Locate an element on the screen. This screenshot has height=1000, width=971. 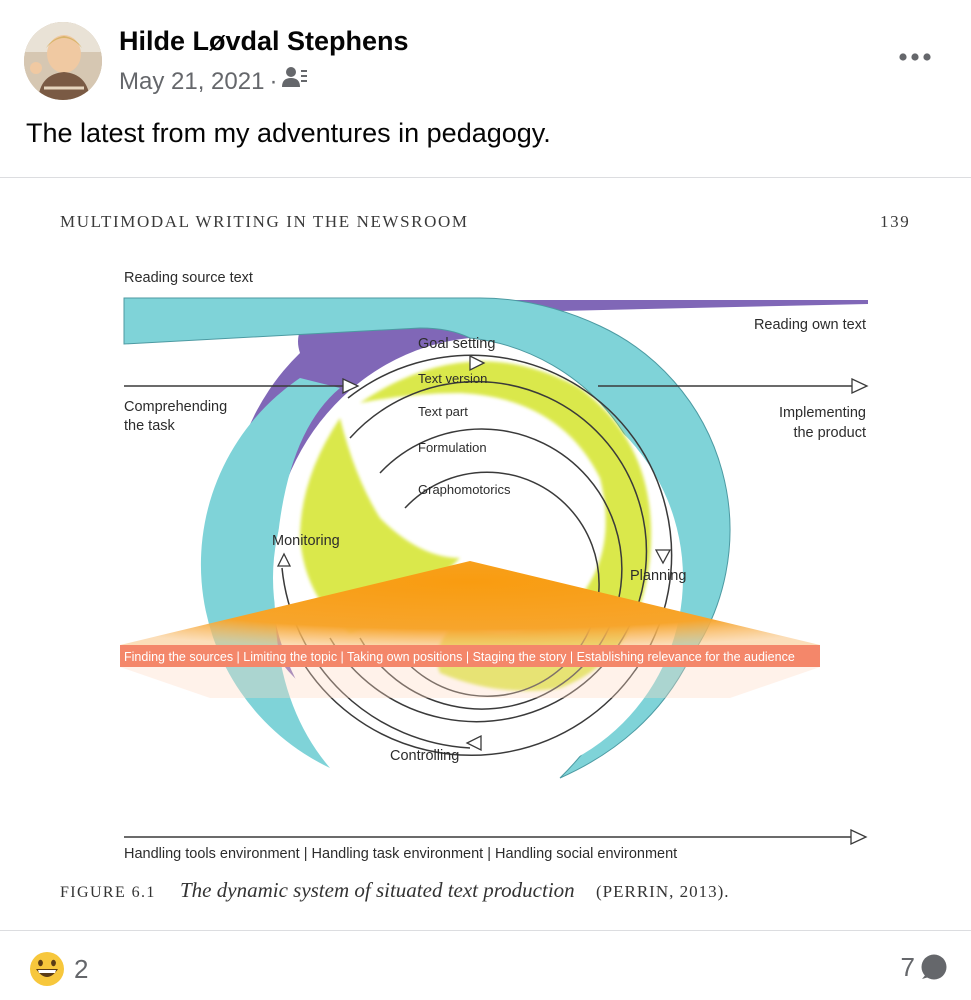
reactions-summary: 2 is located at coordinates (58, 969).